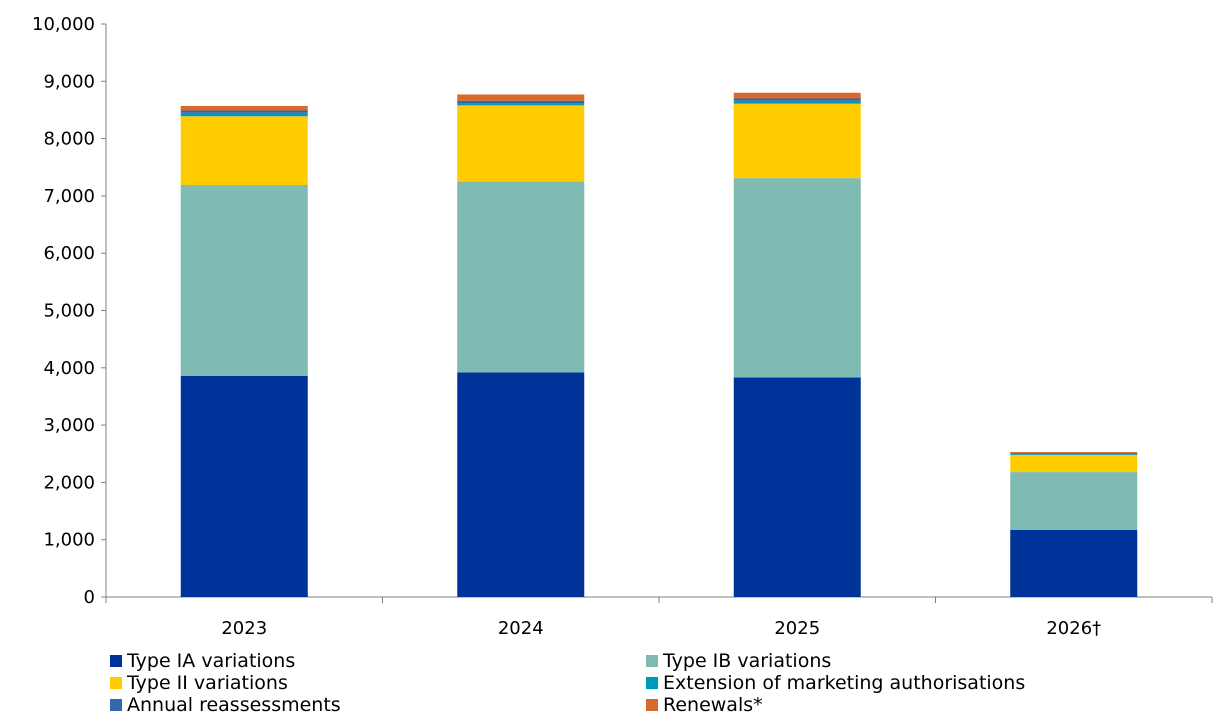 The height and width of the screenshot is (718, 1219). What do you see at coordinates (926, 661) in the screenshot?
I see `legend-item: Type IB variations` at bounding box center [926, 661].